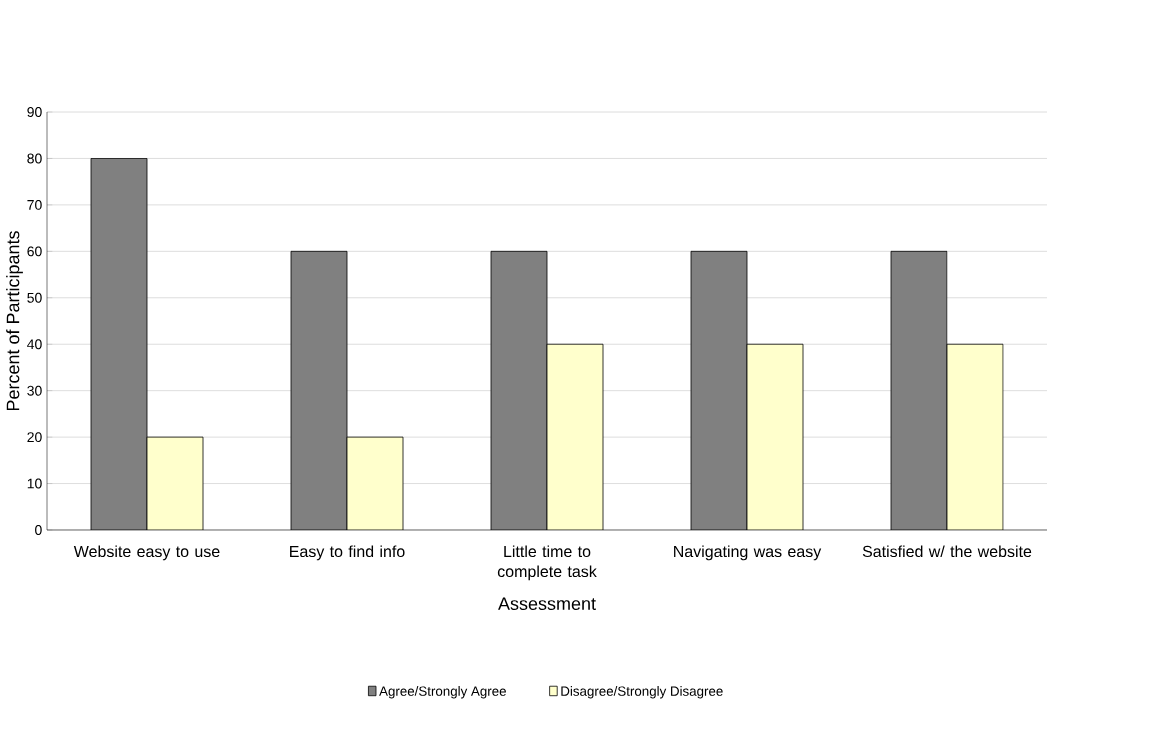  I want to click on x-tick-label: Navigating was easy, so click(748, 553).